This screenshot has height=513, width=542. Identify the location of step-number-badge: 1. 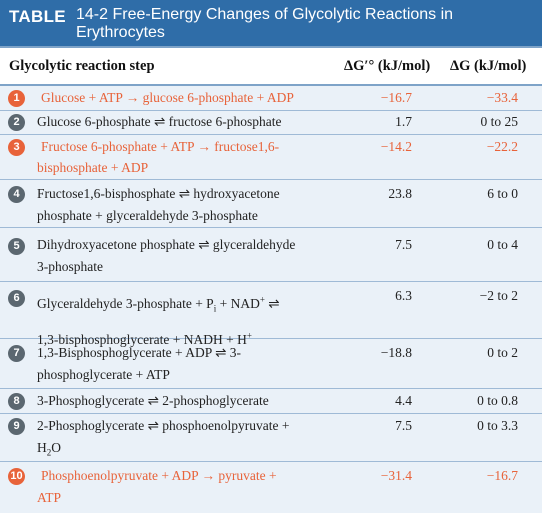
(16, 98).